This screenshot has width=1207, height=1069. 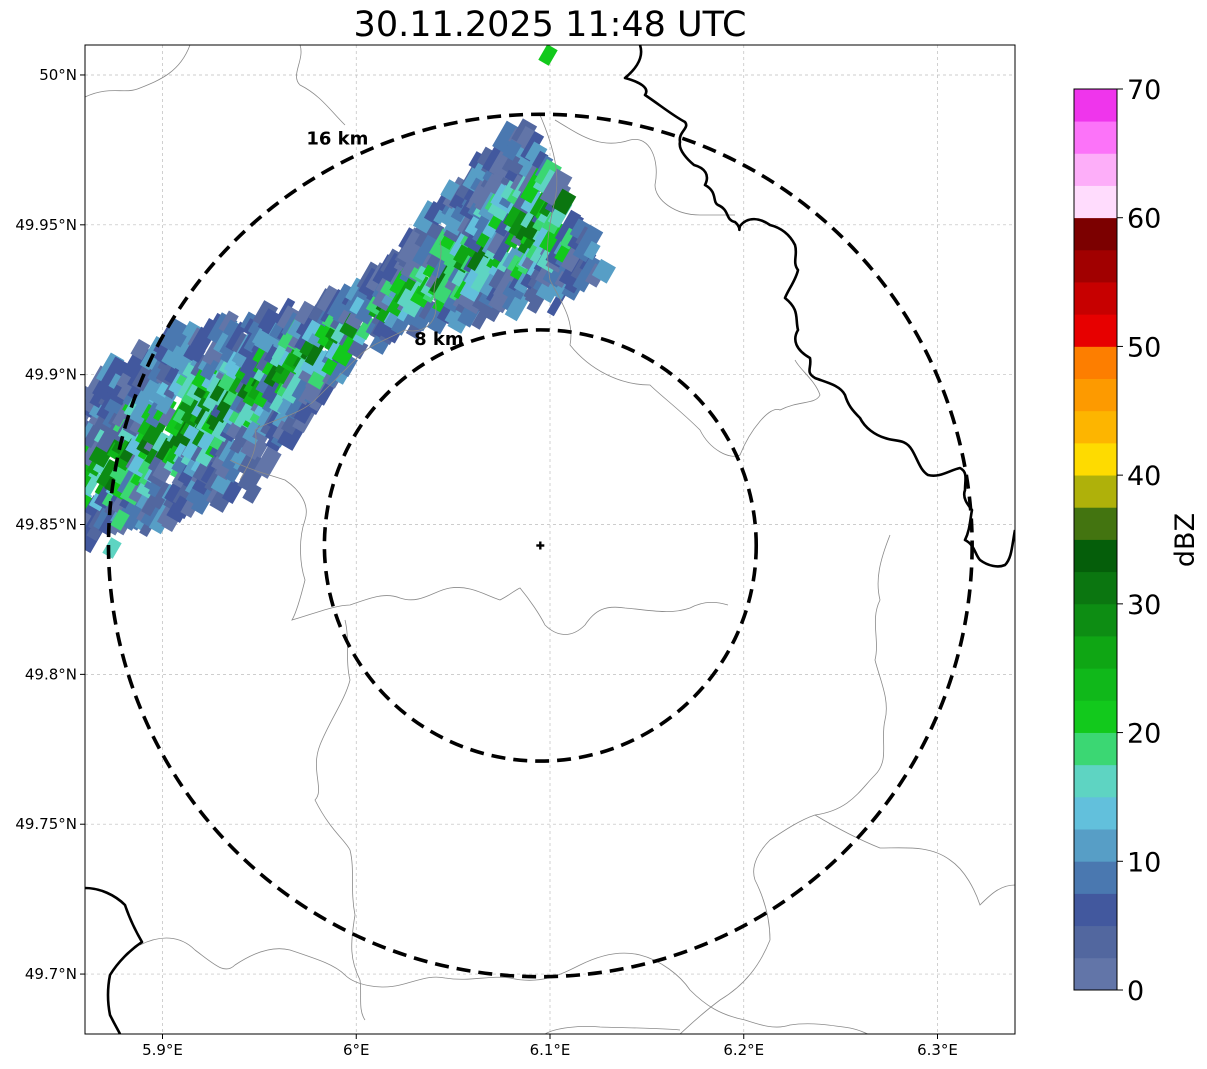 I want to click on lat-tick-label: 49.9°N, so click(x=51, y=375).